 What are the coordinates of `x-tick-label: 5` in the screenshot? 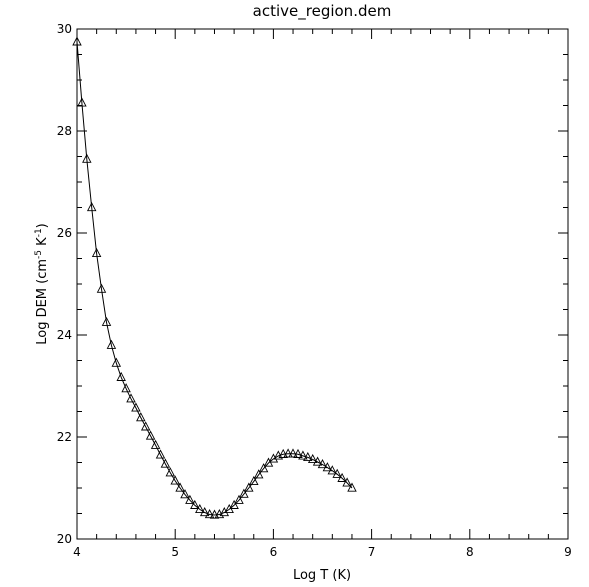 It's located at (175, 552).